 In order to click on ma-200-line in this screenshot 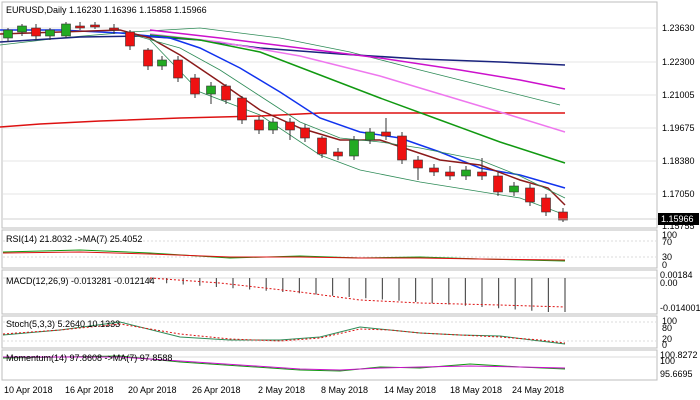, I will do `click(282, 120)`.